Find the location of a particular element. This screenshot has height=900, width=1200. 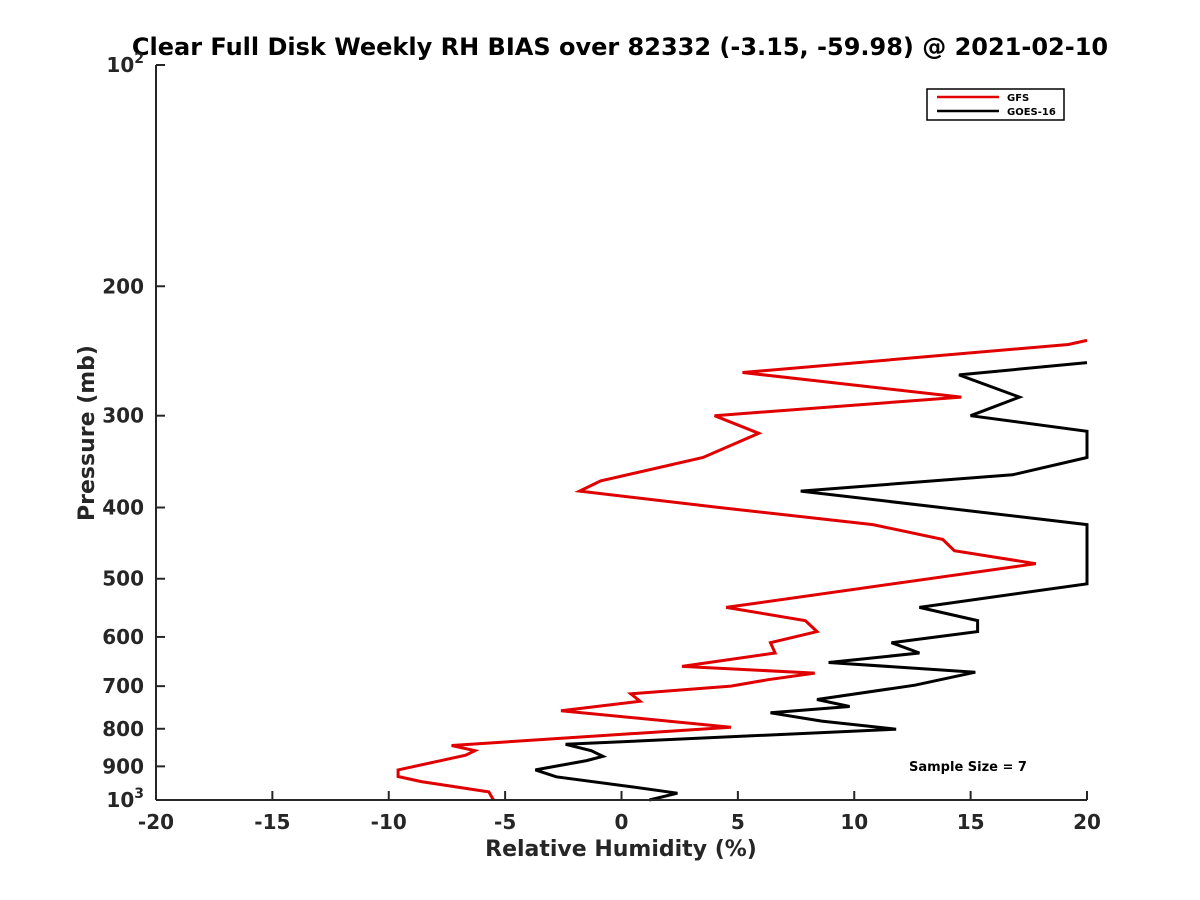

legend-label-gfs: GFS is located at coordinates (1018, 98).